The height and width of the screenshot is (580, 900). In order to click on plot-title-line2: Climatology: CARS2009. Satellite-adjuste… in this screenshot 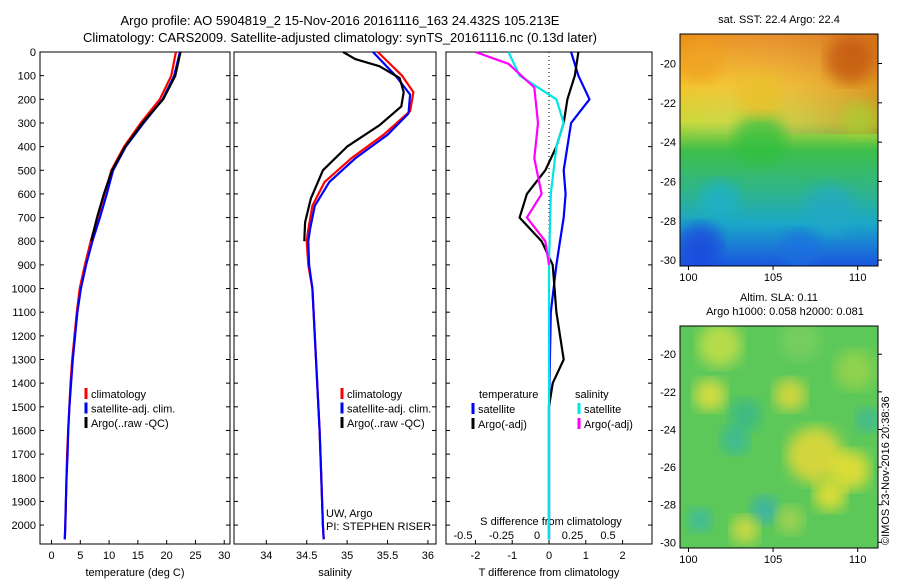, I will do `click(339, 37)`.